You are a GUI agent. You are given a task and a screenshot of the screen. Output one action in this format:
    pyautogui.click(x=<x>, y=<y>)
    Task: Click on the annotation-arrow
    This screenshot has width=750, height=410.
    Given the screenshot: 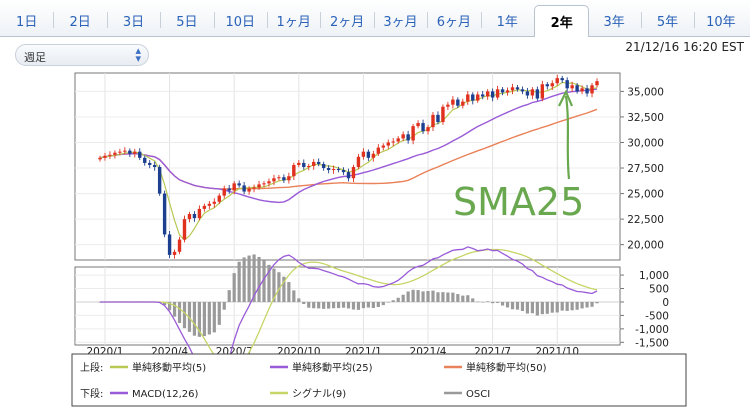 What is the action you would take?
    pyautogui.click(x=567, y=137)
    